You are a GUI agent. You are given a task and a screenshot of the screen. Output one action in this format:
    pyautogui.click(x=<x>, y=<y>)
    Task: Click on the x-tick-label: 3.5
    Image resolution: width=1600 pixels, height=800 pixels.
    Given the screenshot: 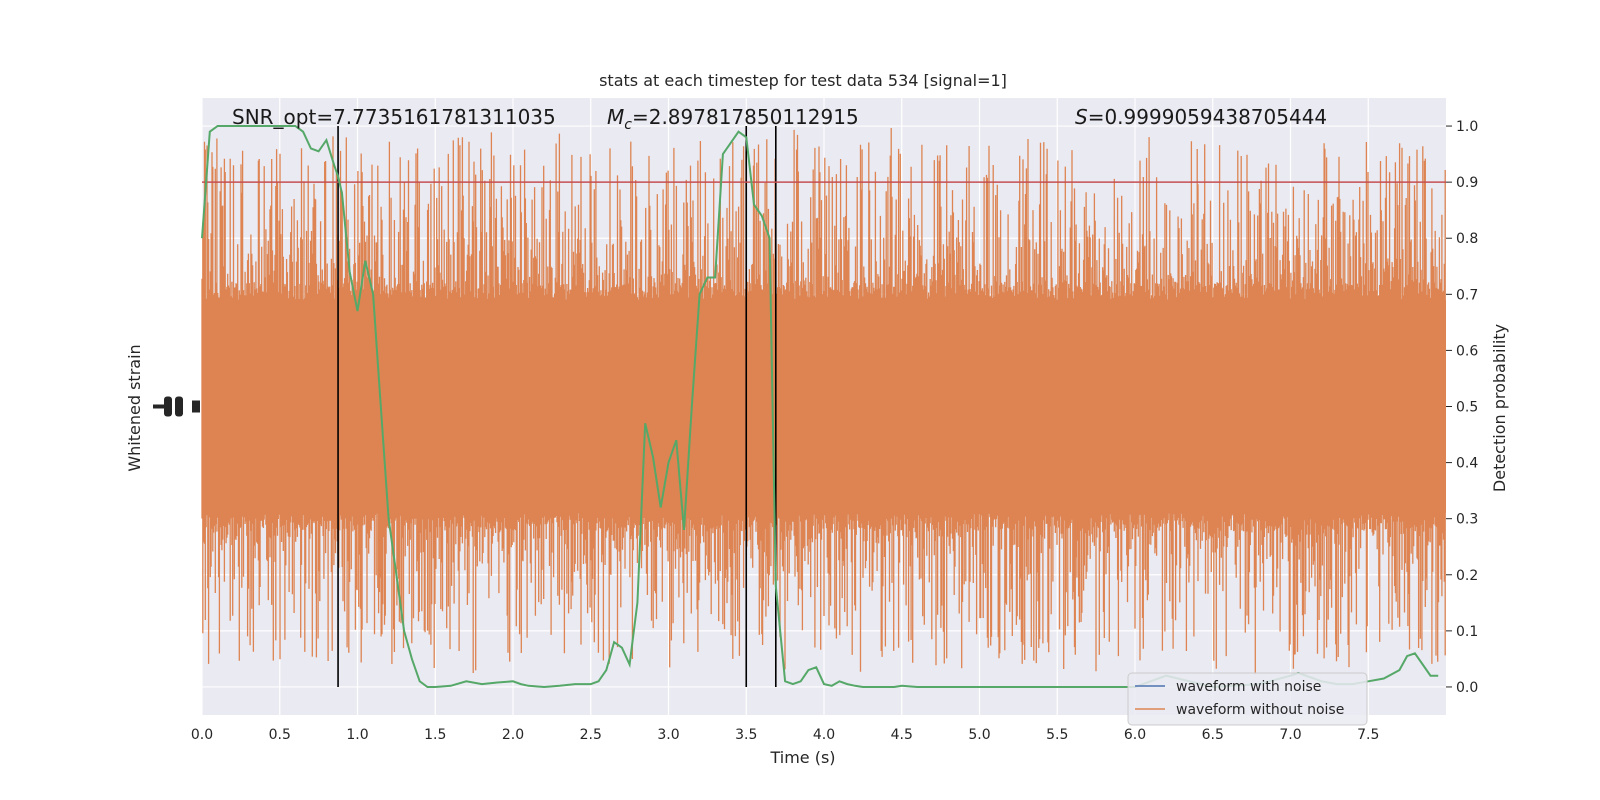 What is the action you would take?
    pyautogui.click(x=746, y=735)
    